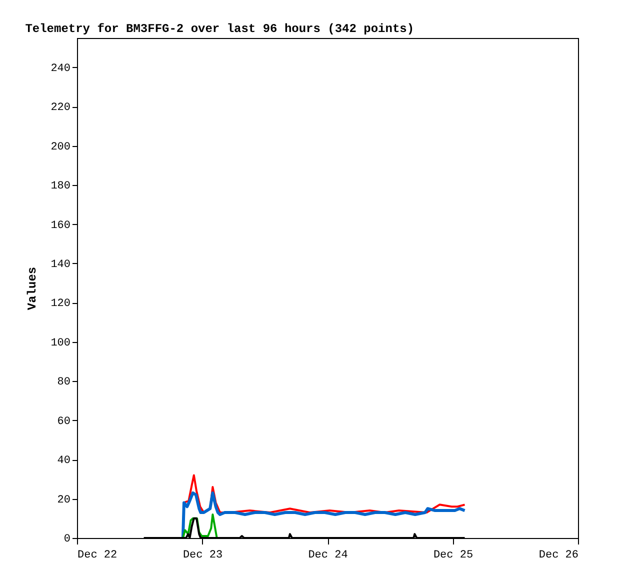 The height and width of the screenshot is (579, 618). Describe the element at coordinates (63, 422) in the screenshot. I see `y-tick-label: 60` at that location.